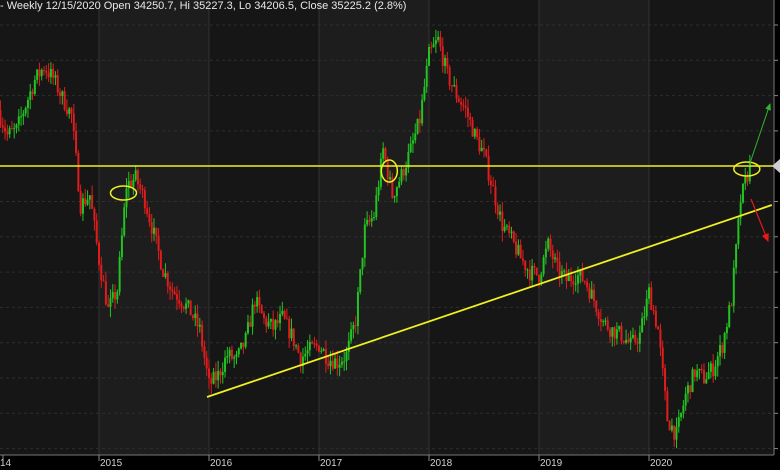 This screenshot has height=470, width=780. I want to click on arrow-up-projection, so click(759, 135).